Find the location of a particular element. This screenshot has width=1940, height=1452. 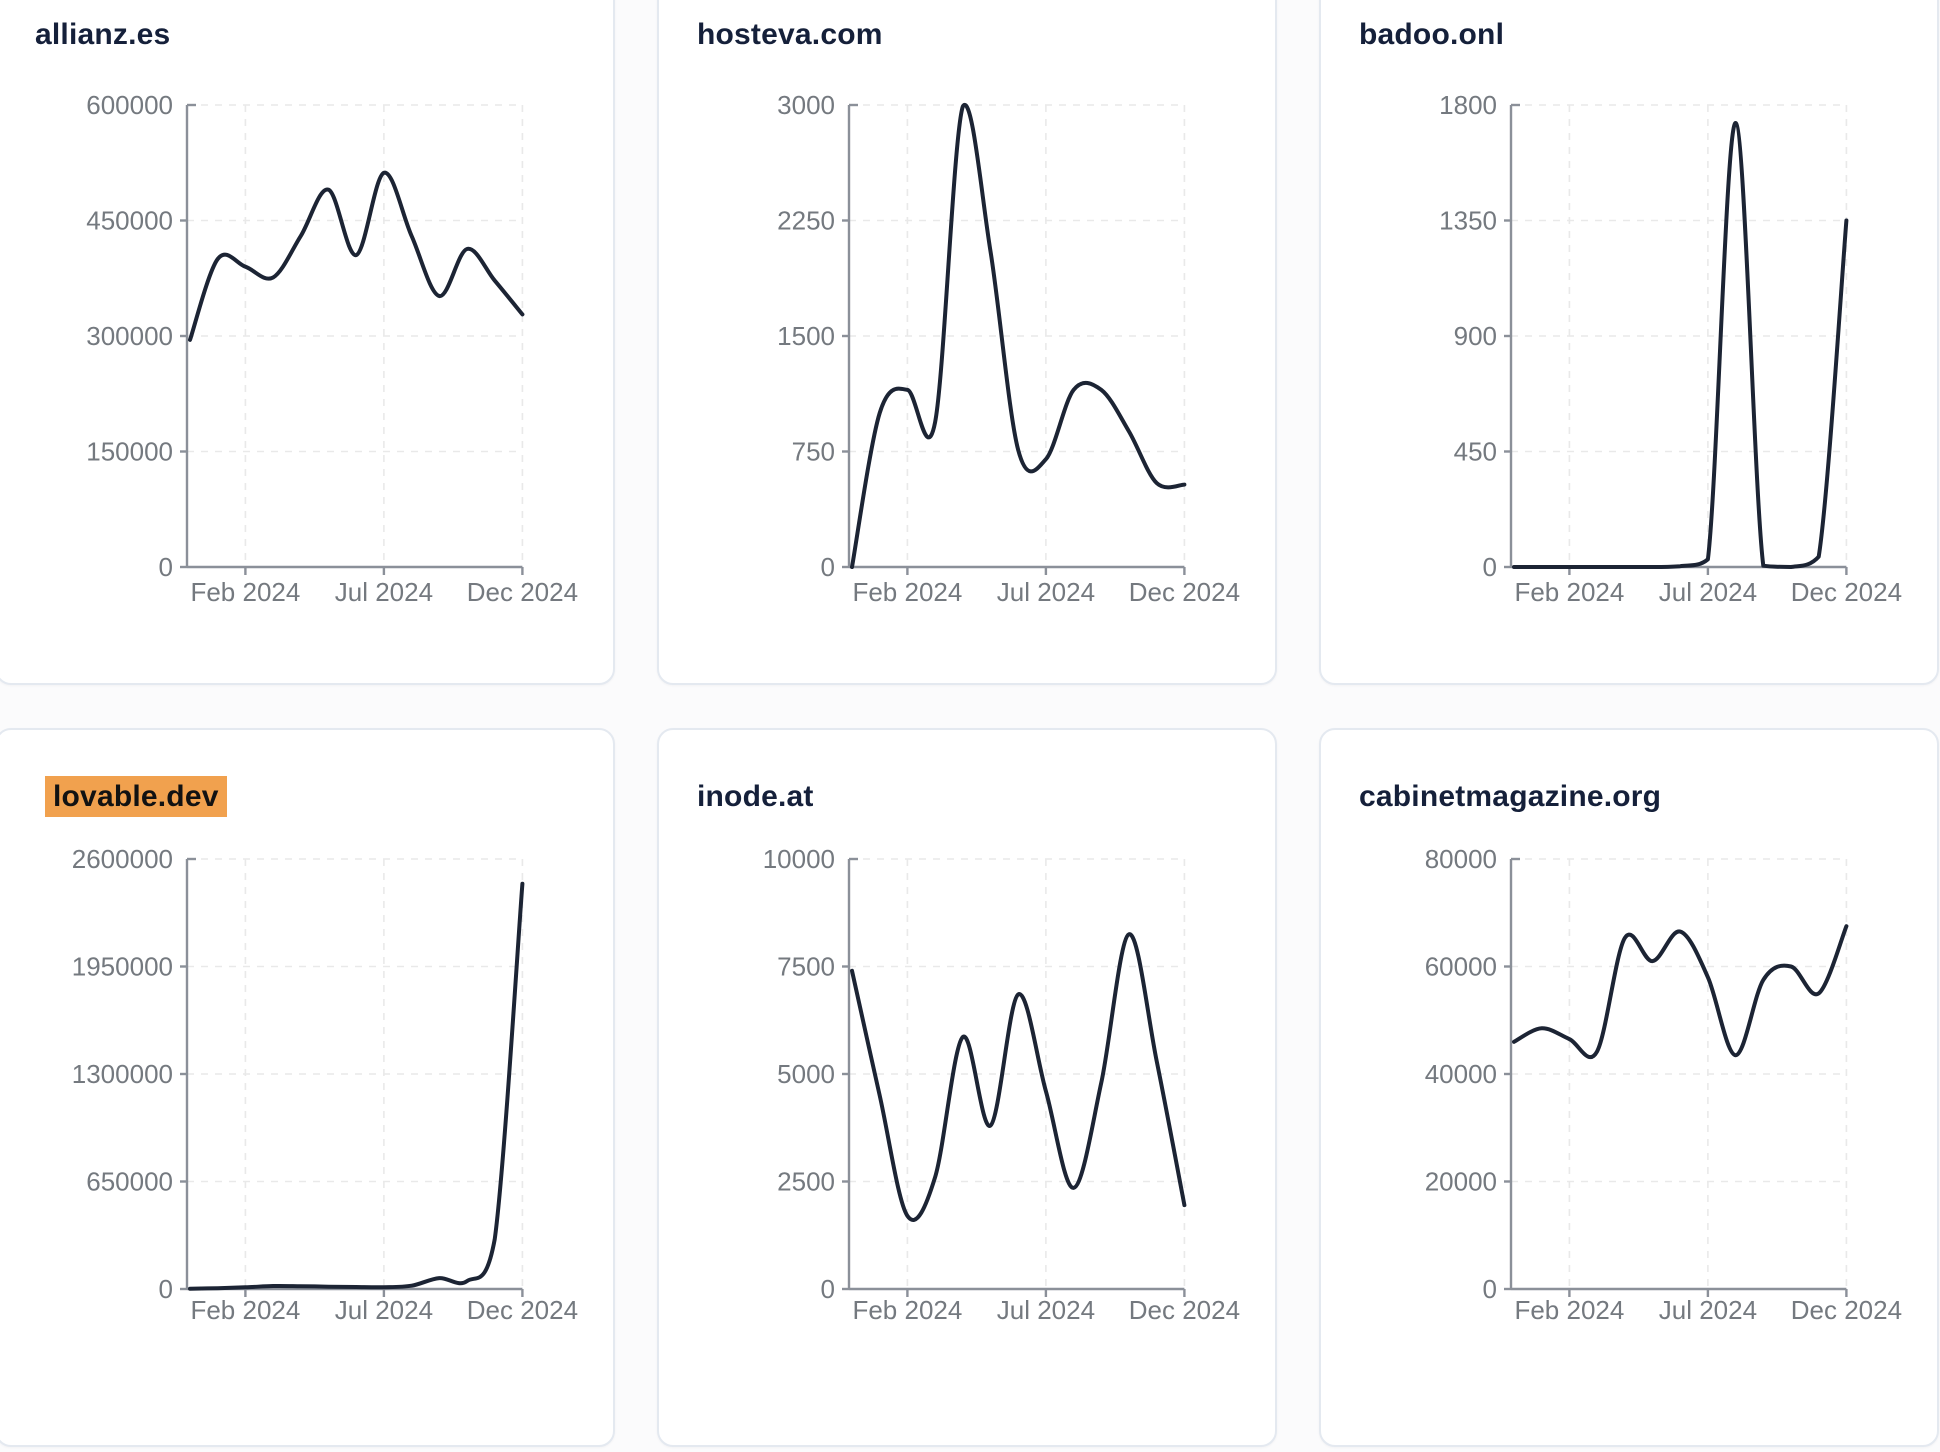

domain-title-text: allianz.es is located at coordinates (103, 34).